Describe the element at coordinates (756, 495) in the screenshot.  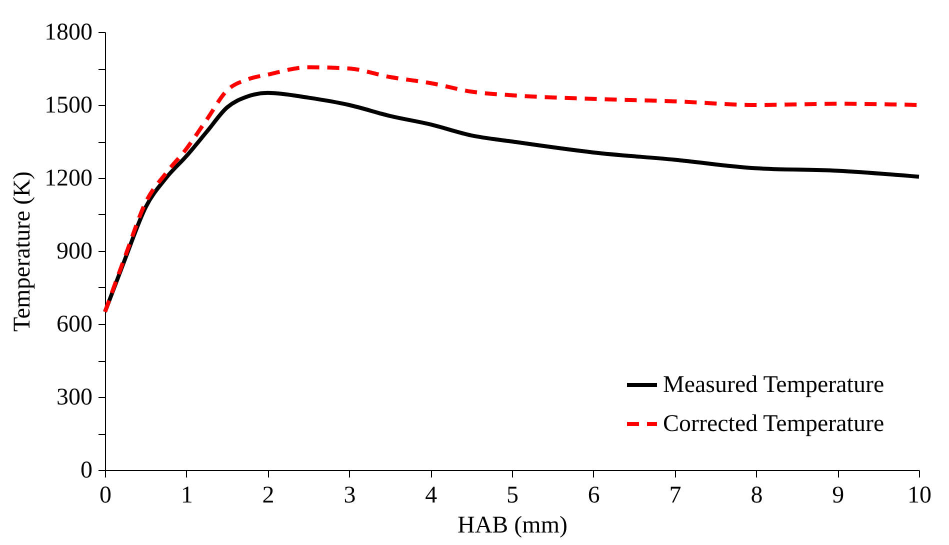
I see `x-tick-label: 8` at that location.